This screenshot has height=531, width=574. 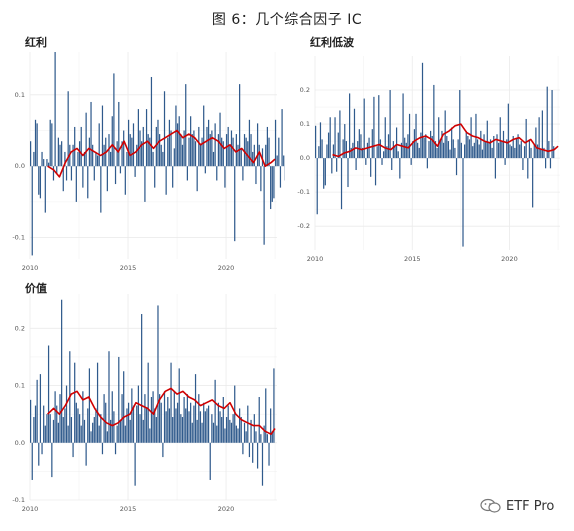 What do you see at coordinates (20, 386) in the screenshot?
I see `y-tick-label: 0.1` at bounding box center [20, 386].